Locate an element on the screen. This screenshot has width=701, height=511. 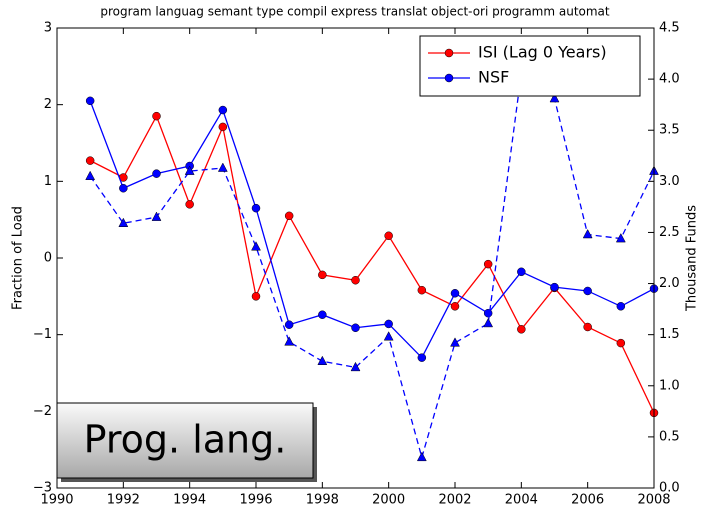
x-tick-label: 2002 is located at coordinates (454, 500).